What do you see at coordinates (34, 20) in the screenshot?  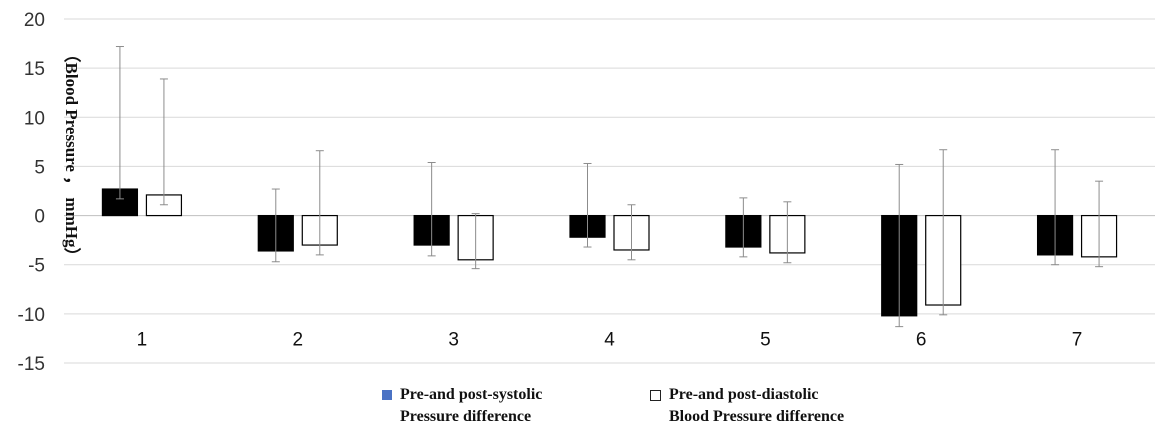 I see `y-tick-label: 20` at bounding box center [34, 20].